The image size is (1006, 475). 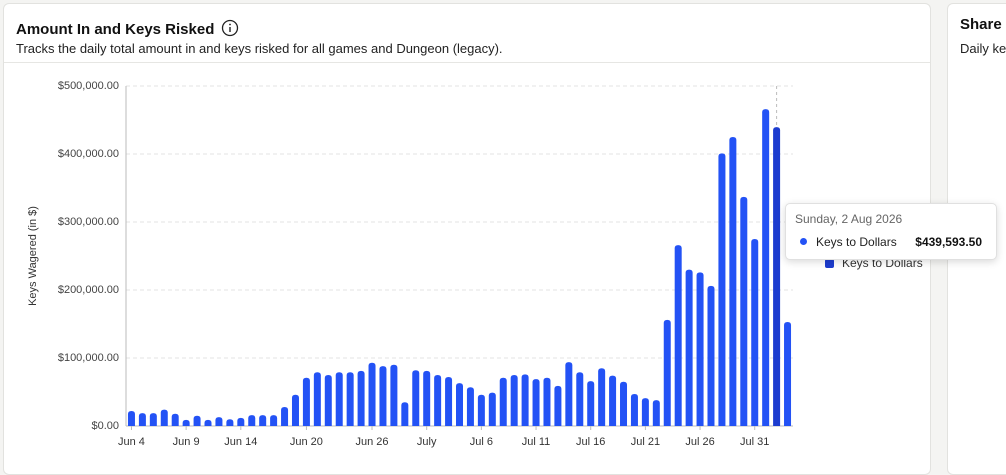 What do you see at coordinates (230, 28) in the screenshot?
I see `info-icon` at bounding box center [230, 28].